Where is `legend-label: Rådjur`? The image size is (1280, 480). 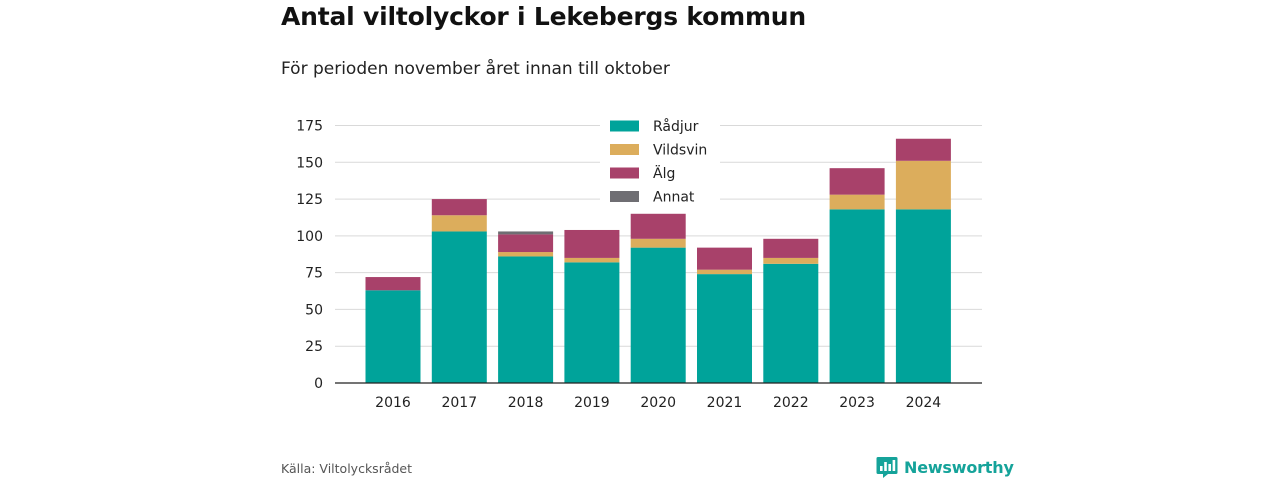
legend-label: Rådjur is located at coordinates (676, 126).